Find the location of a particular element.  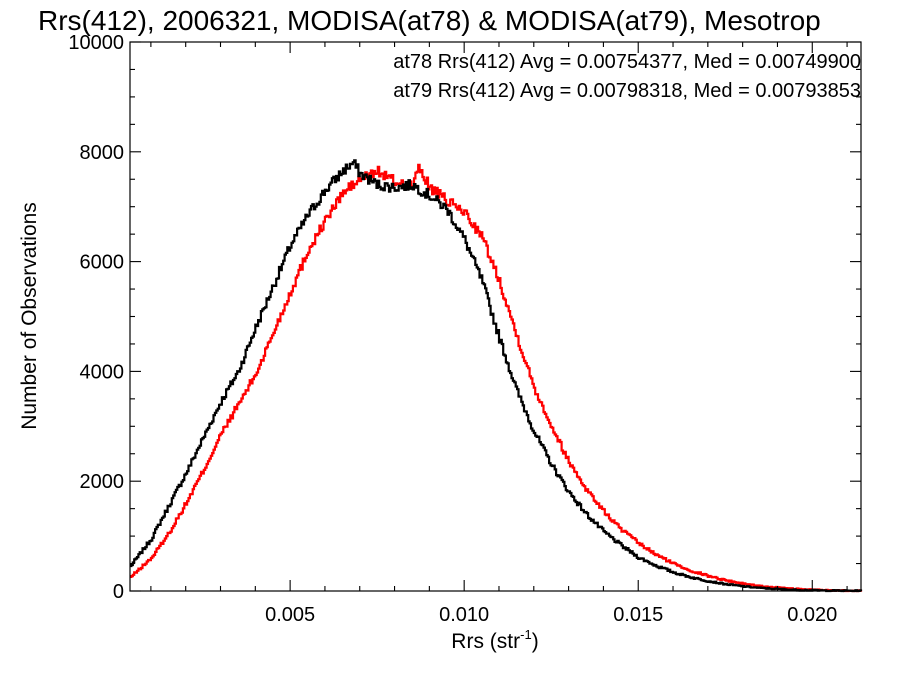

x-axis-label-superscript: -1 is located at coordinates (526, 634).